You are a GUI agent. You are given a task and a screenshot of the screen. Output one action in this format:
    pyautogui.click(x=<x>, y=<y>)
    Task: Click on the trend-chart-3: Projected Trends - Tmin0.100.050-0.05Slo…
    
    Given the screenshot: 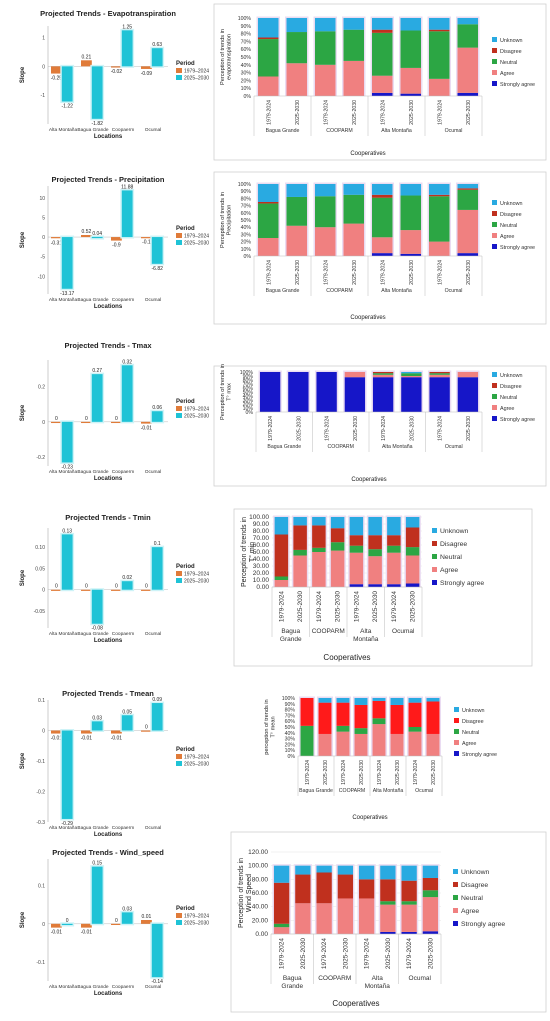 What is the action you would take?
    pyautogui.click(x=114, y=578)
    